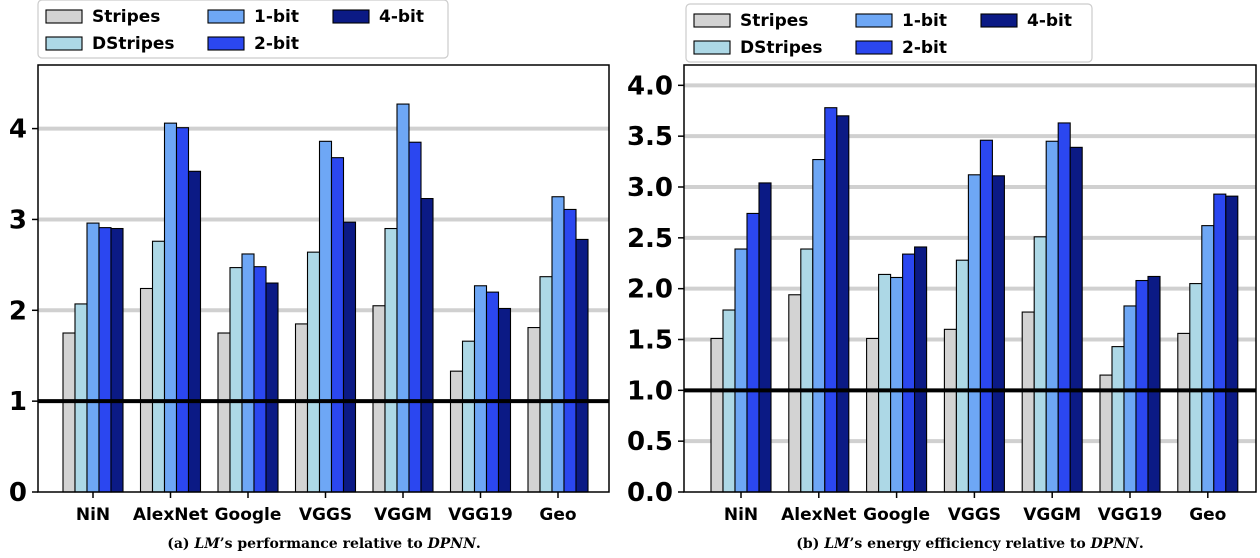 This screenshot has height=558, width=1260. What do you see at coordinates (180, 544) in the screenshot?
I see `caption-prefix: (a)` at bounding box center [180, 544].